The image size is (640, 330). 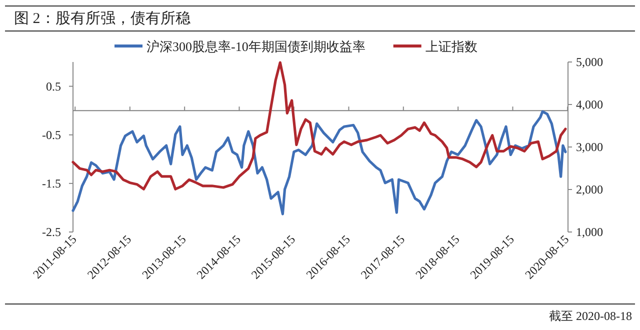 I want to click on chart-title: 图 2：股有所强，债有所稳, so click(x=102, y=18).